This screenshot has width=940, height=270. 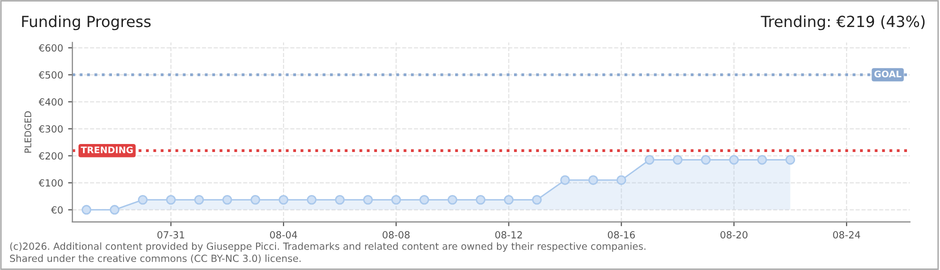 What do you see at coordinates (50, 102) in the screenshot?
I see `y-tick-label: €400` at bounding box center [50, 102].